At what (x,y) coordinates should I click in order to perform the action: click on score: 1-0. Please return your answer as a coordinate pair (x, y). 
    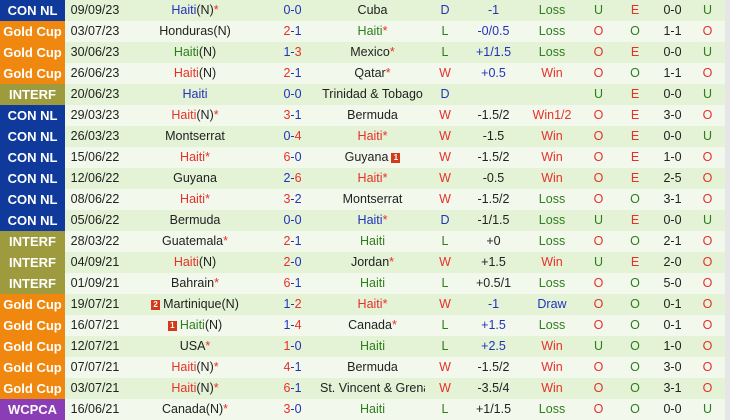
    Looking at the image, I should click on (292, 346).